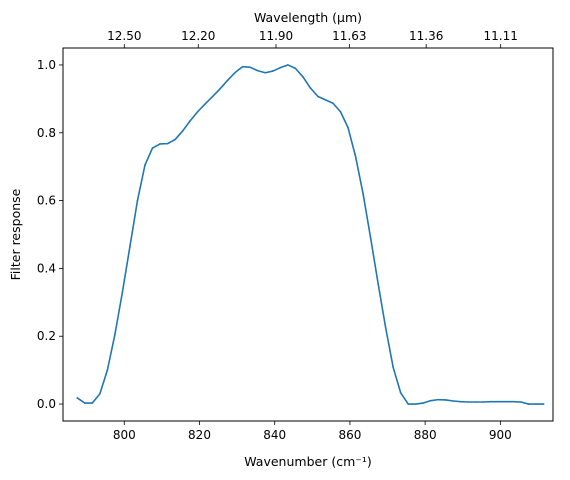  I want to click on y-tick-label: 0.6, so click(46, 201).